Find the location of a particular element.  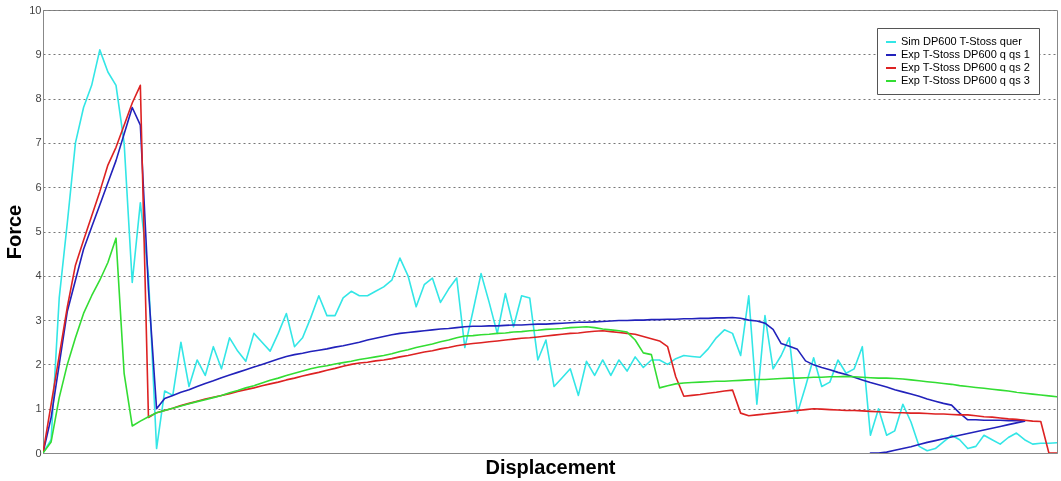

legend-label: Exp T-Stoss DP600 q qs 2 is located at coordinates (965, 67).